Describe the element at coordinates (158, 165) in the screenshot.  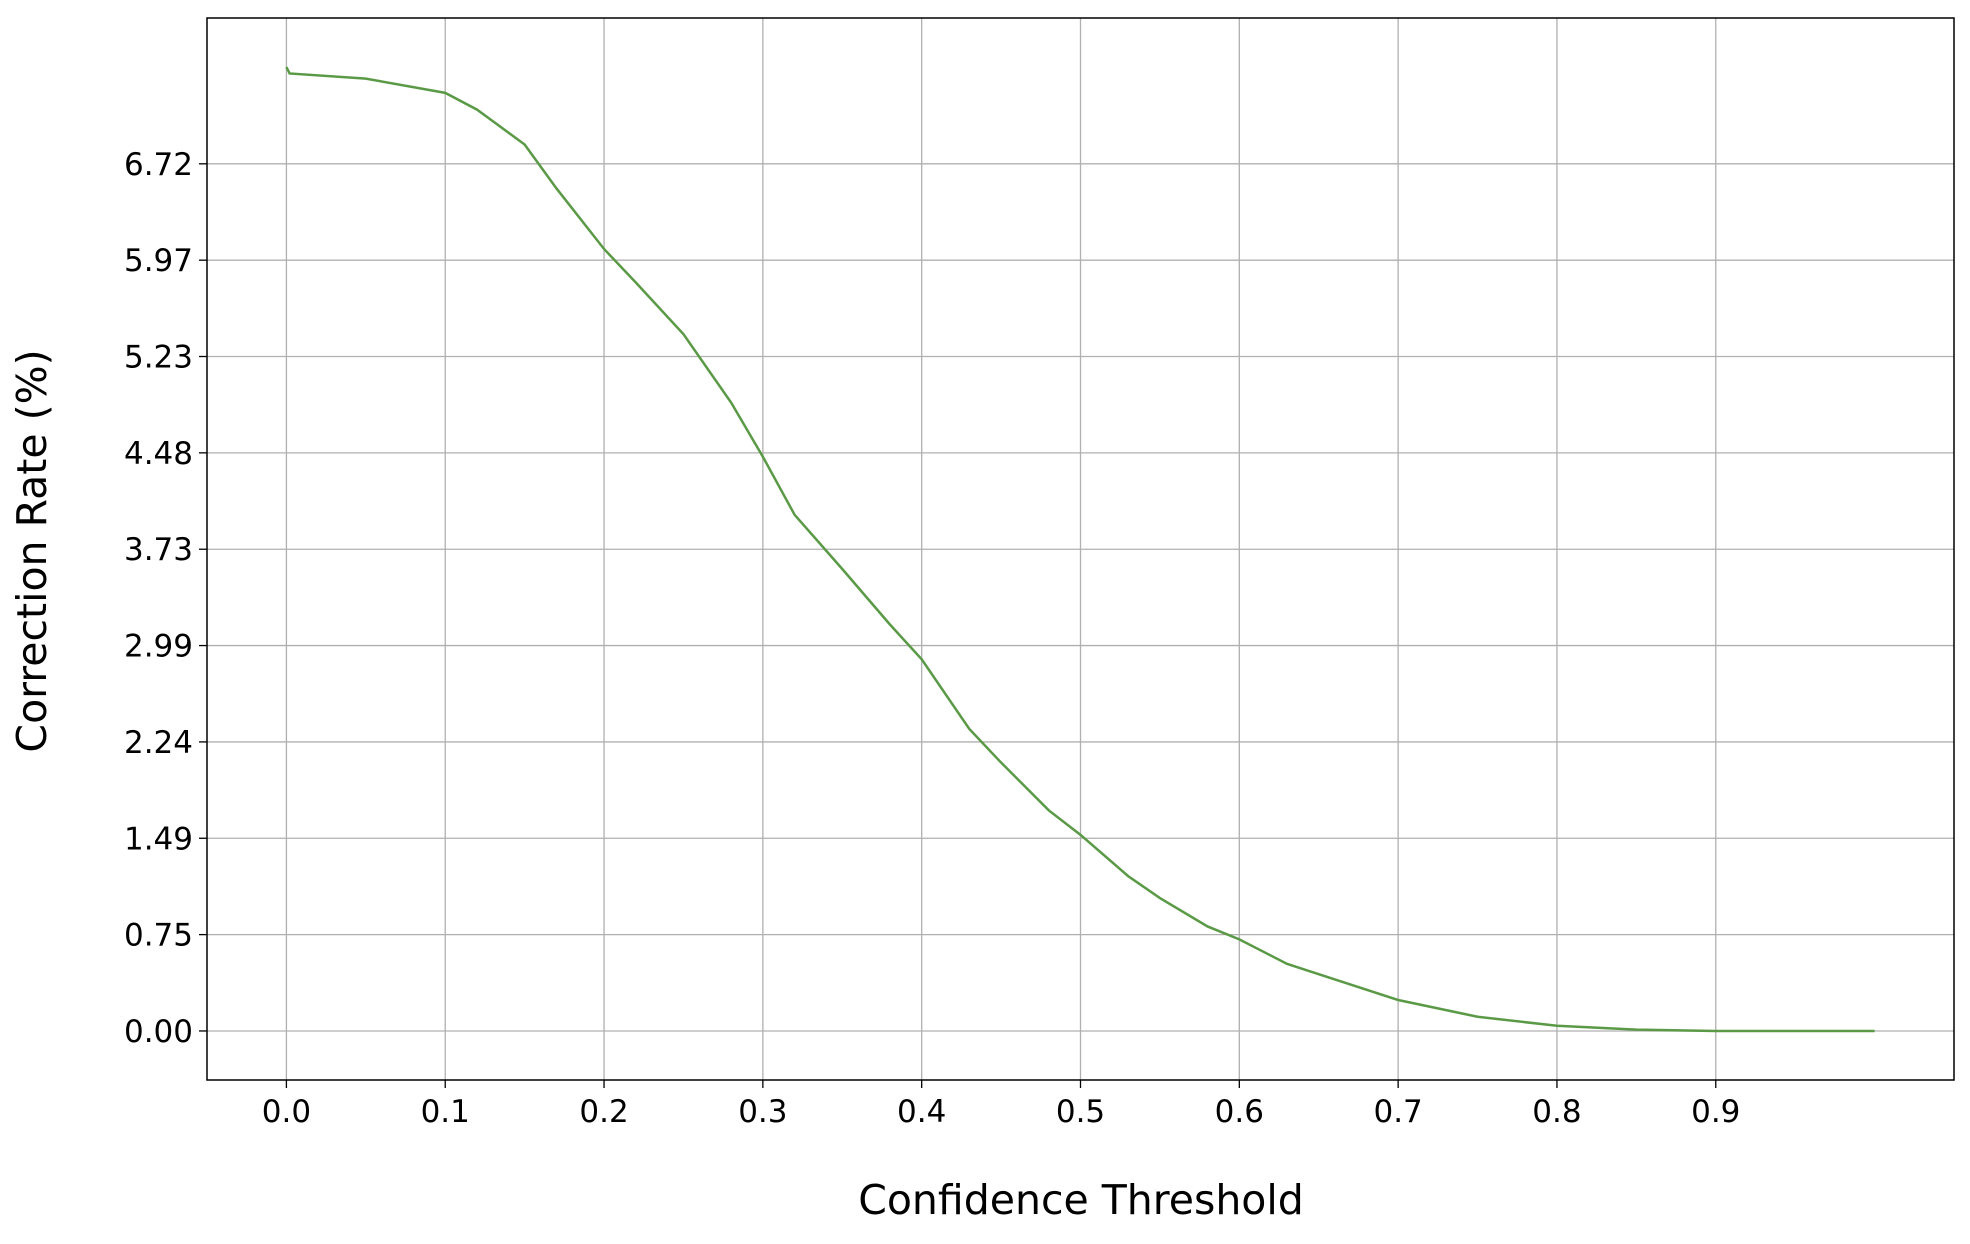
I see `y-tick-label: 6.72` at that location.